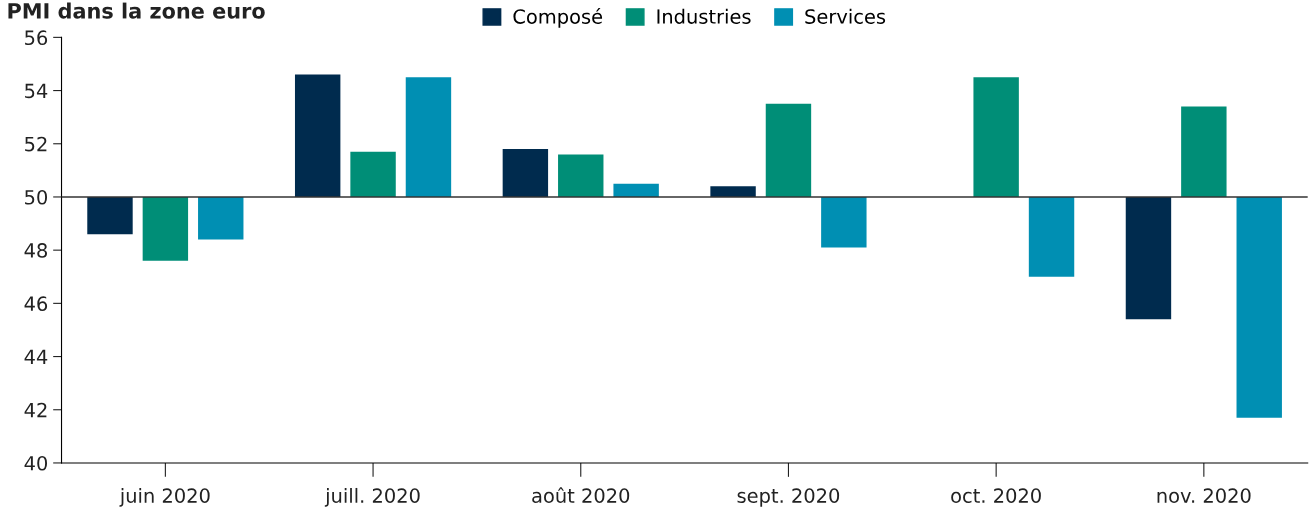 This screenshot has height=519, width=1309. I want to click on x-tick-label: juin 2020, so click(164, 497).